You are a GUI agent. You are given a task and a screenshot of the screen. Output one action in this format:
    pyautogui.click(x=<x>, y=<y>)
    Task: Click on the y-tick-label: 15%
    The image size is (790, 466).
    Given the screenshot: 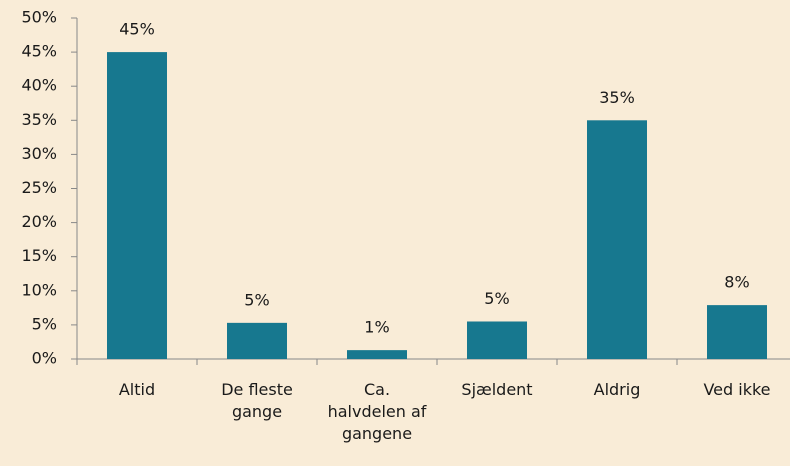 What is the action you would take?
    pyautogui.click(x=39, y=255)
    